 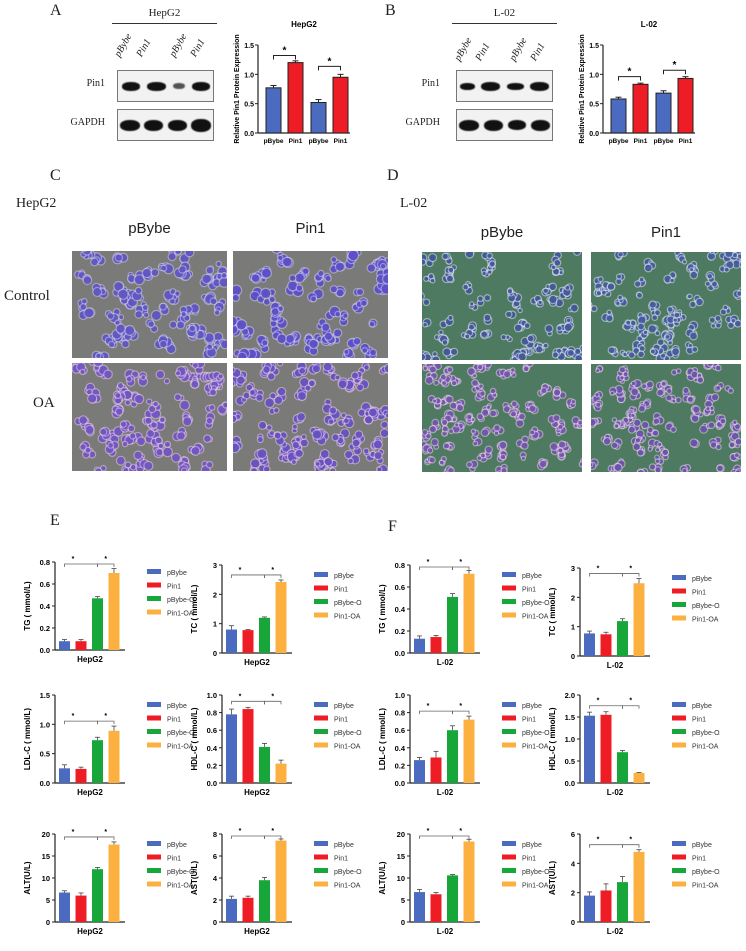 I want to click on panel-letter-c: C, so click(x=55, y=175).